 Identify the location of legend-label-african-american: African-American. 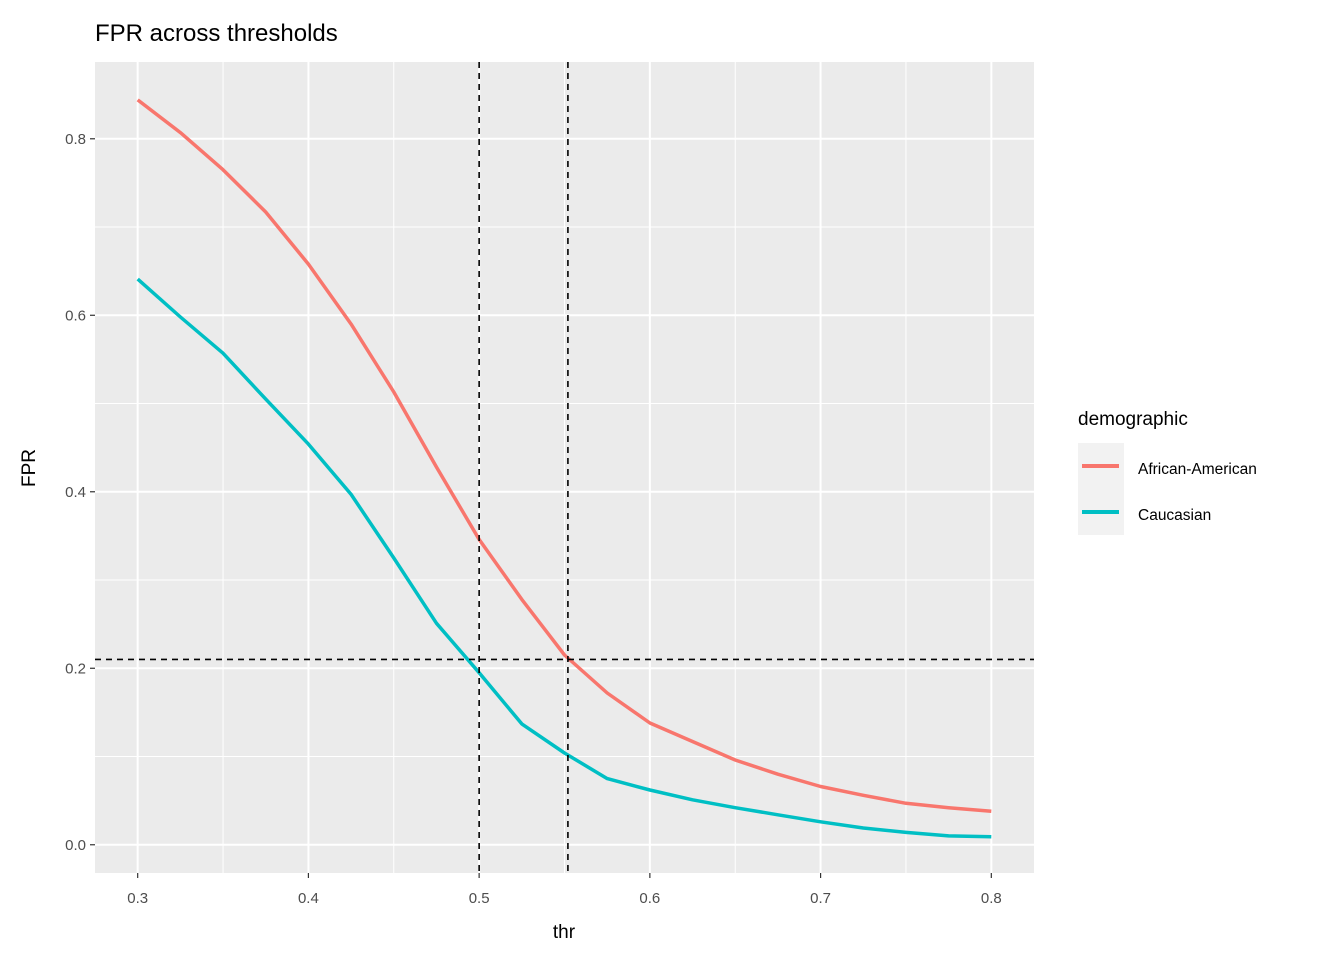
(1197, 469).